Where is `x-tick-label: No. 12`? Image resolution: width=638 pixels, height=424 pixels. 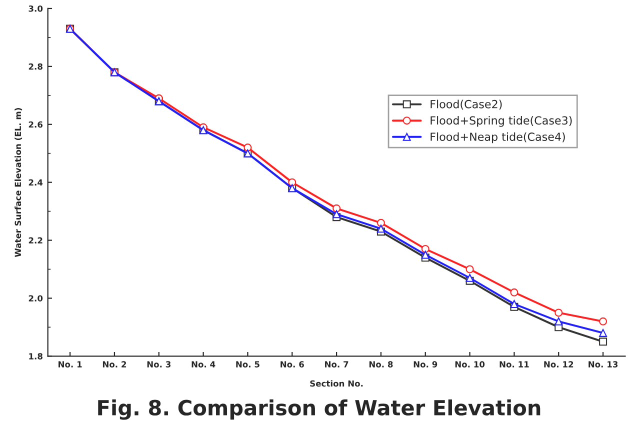 x-tick-label: No. 12 is located at coordinates (559, 364).